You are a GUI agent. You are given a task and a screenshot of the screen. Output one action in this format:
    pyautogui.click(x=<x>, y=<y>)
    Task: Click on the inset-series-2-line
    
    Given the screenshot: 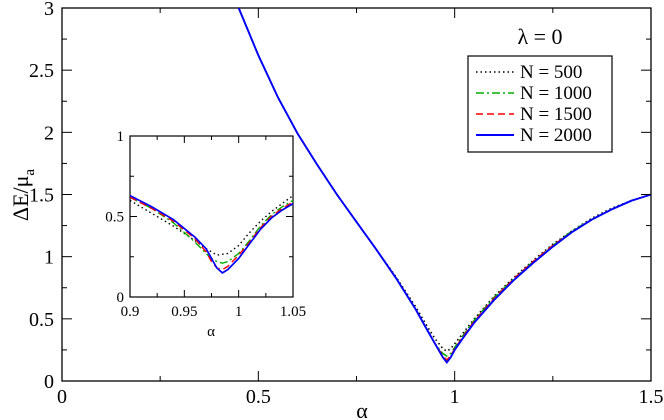 What is the action you would take?
    pyautogui.click(x=211, y=230)
    